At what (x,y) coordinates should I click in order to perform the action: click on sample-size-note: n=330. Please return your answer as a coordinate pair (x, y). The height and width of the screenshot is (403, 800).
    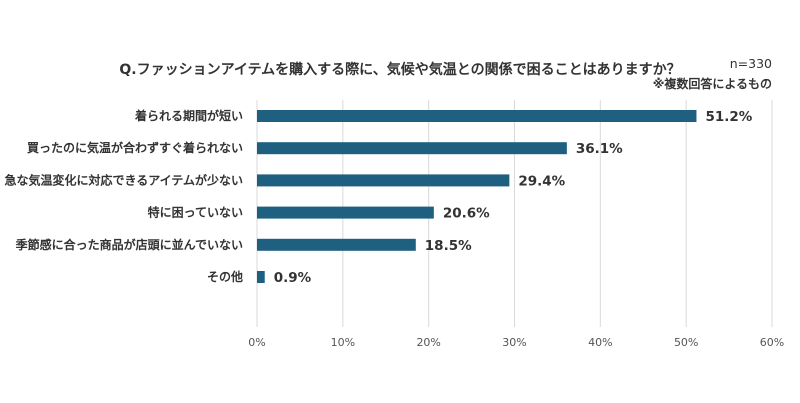
    Looking at the image, I should click on (750, 63).